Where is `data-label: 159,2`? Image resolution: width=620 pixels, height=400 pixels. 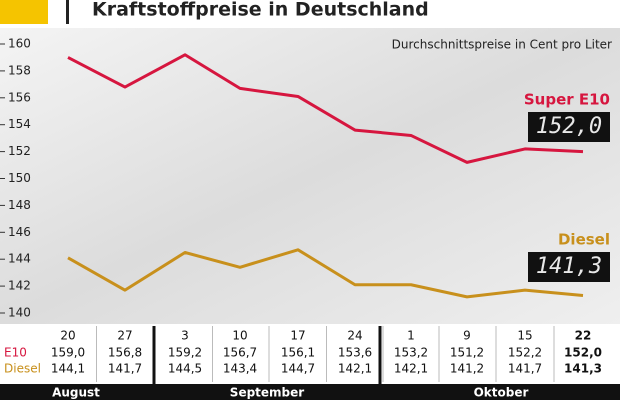
data-label: 159,2 is located at coordinates (185, 353).